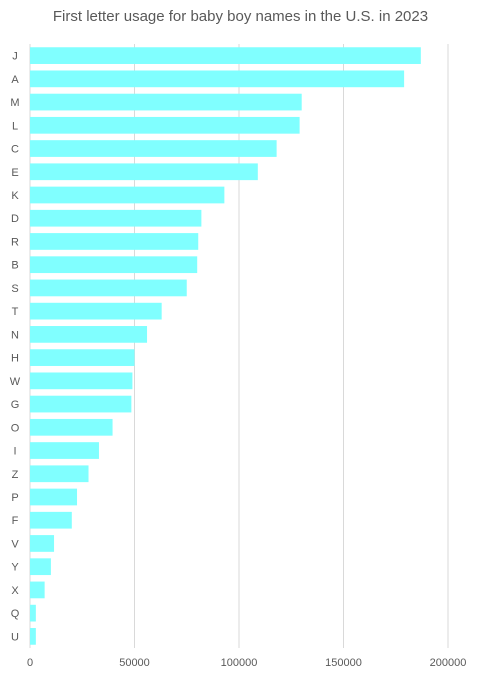  Describe the element at coordinates (166, 102) in the screenshot. I see `bar-M` at that location.